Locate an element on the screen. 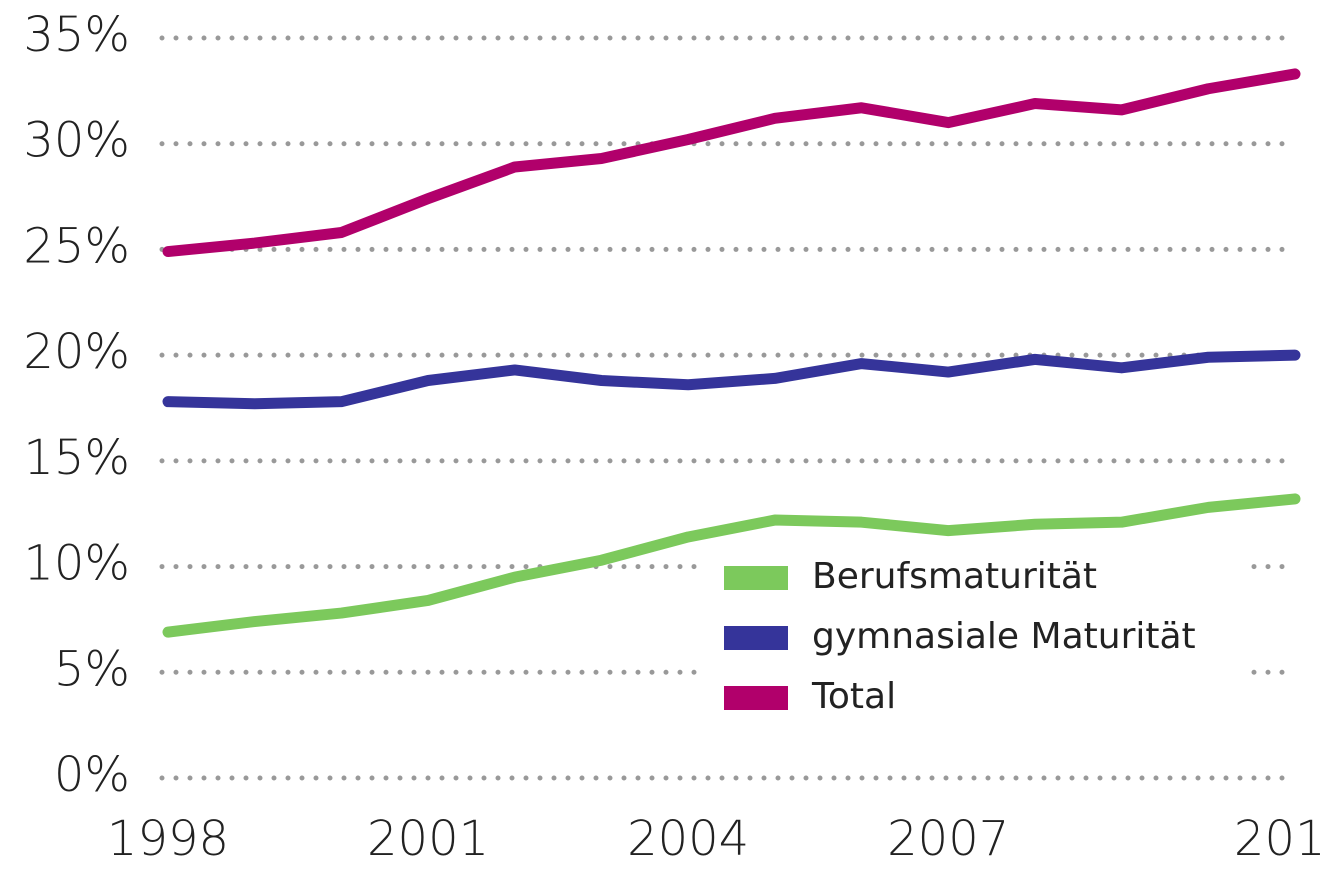  y-tick-label: 5% is located at coordinates (92, 669).